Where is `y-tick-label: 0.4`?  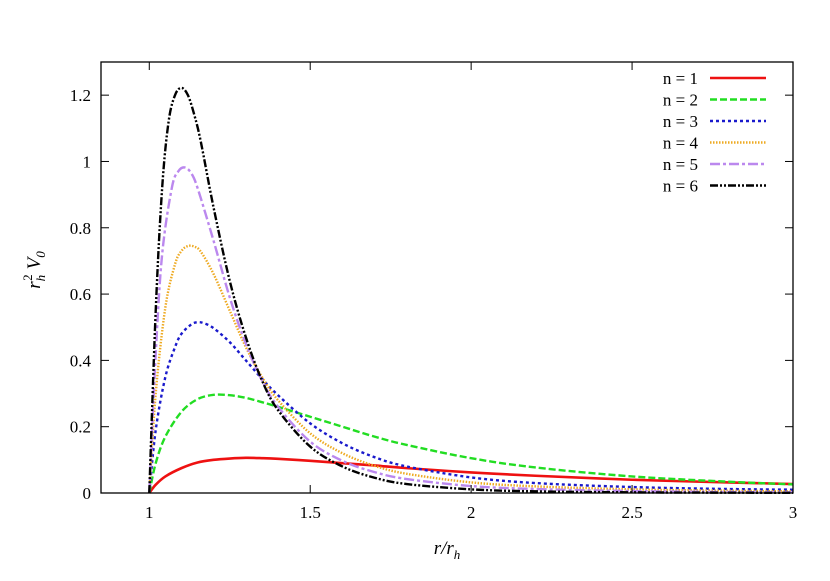
y-tick-label: 0.4 is located at coordinates (81, 360).